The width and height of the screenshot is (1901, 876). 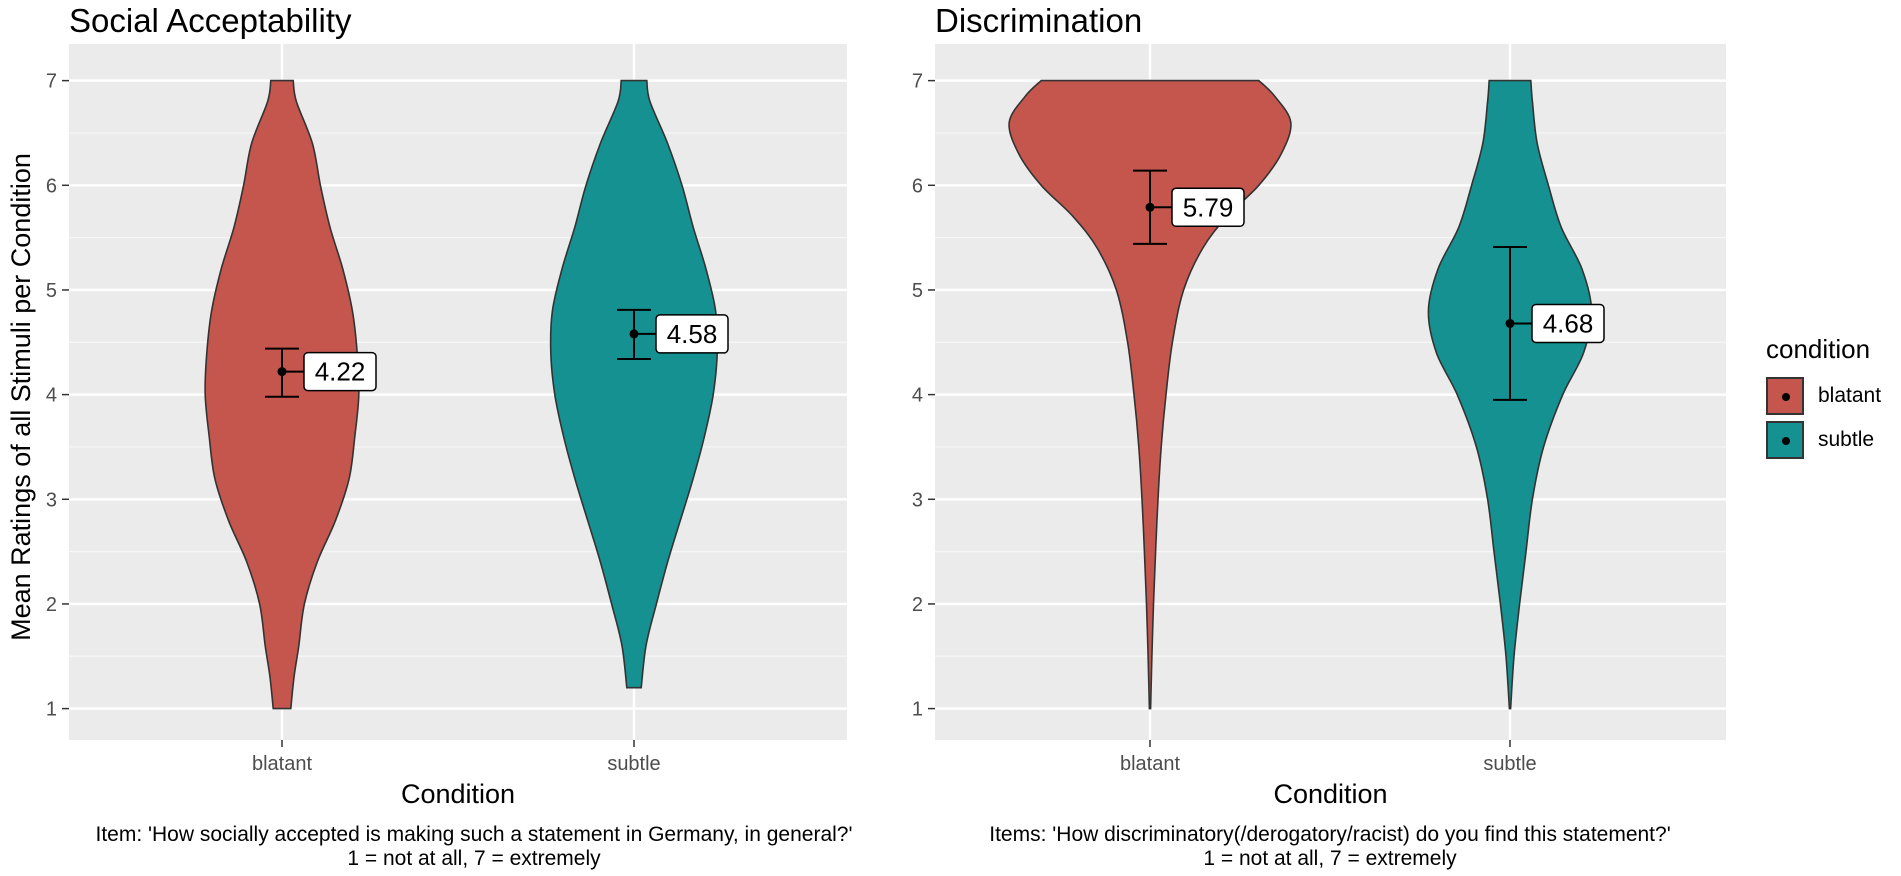 What do you see at coordinates (1818, 349) in the screenshot?
I see `legend-title: condition` at bounding box center [1818, 349].